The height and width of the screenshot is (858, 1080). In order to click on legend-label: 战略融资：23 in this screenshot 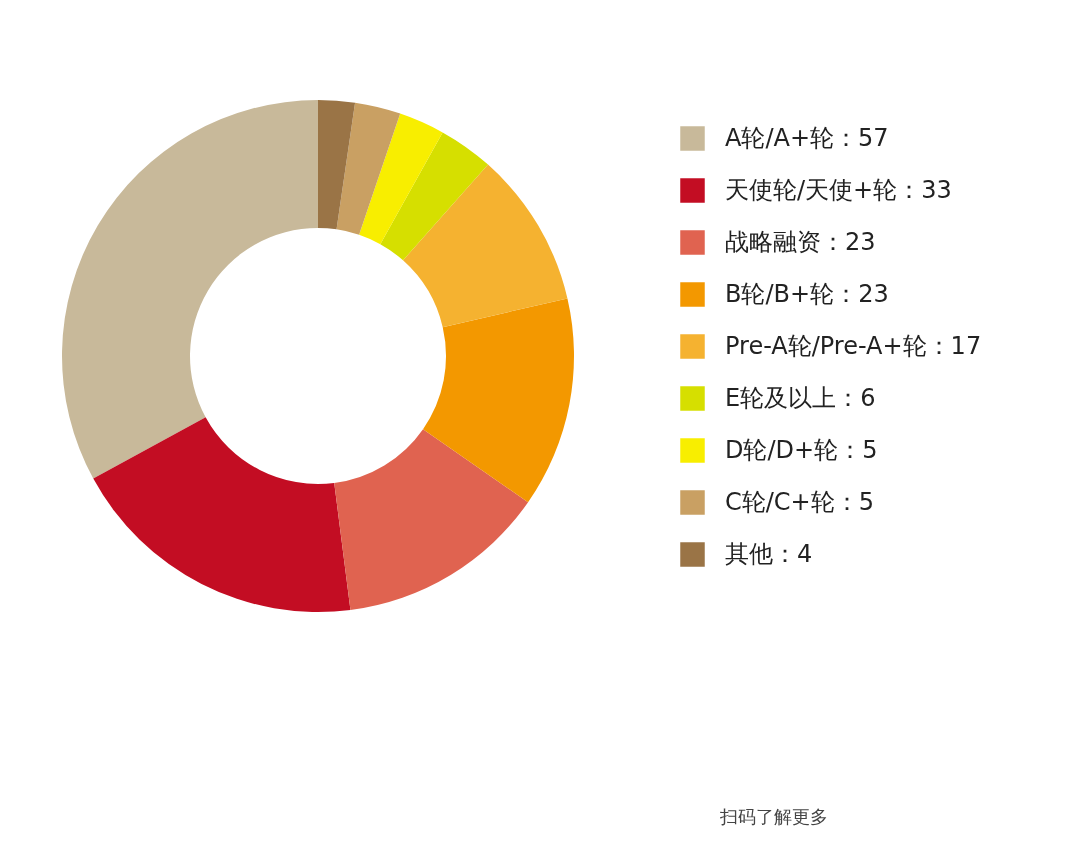, I will do `click(800, 241)`.